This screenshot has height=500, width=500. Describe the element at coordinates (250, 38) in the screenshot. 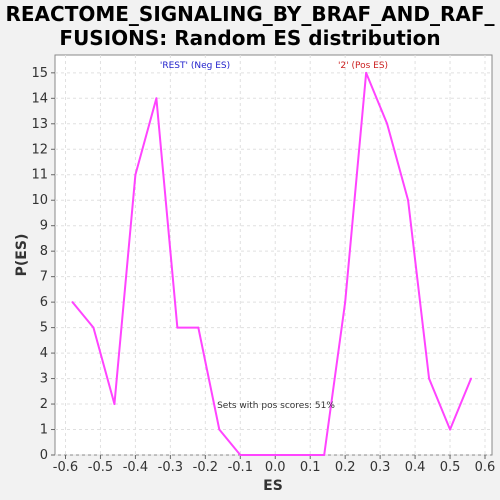

I see `chart-title-line-2: FUSIONS: Random ES distribution` at that location.